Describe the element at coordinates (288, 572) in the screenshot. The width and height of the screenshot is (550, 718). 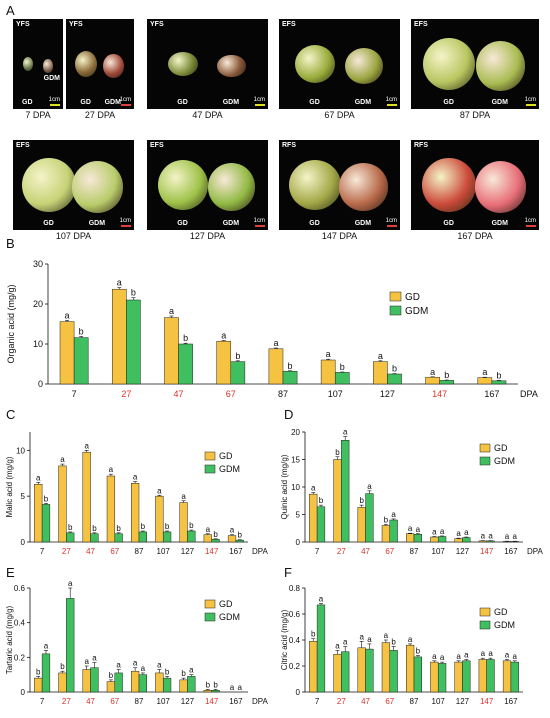
I see `panel-letter-f: F` at that location.